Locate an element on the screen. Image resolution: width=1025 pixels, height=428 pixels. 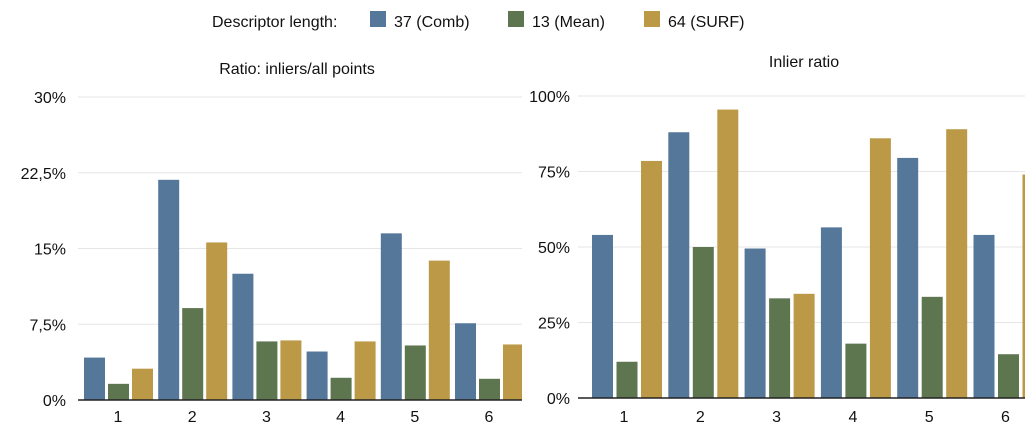
y-tick-label: 50% is located at coordinates (554, 248).